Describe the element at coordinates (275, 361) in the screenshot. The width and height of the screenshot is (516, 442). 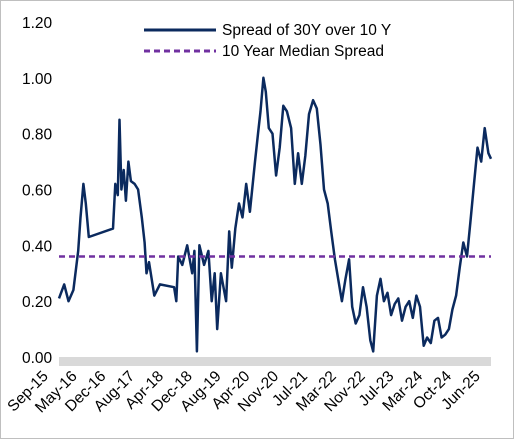
I see `x-axis-baseline-band` at that location.